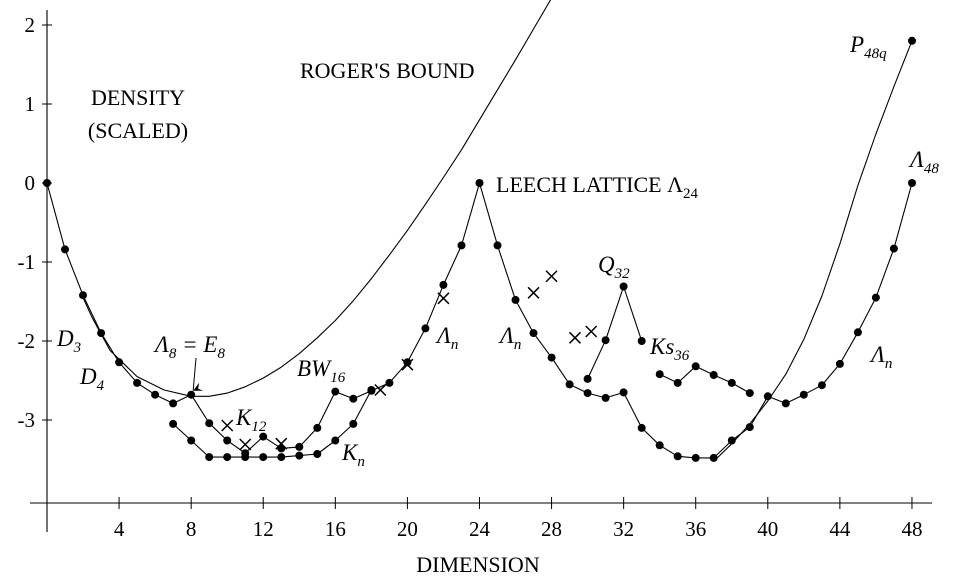 Image resolution: width=956 pixels, height=580 pixels. Describe the element at coordinates (767, 529) in the screenshot. I see `x-tick-label: 40` at that location.